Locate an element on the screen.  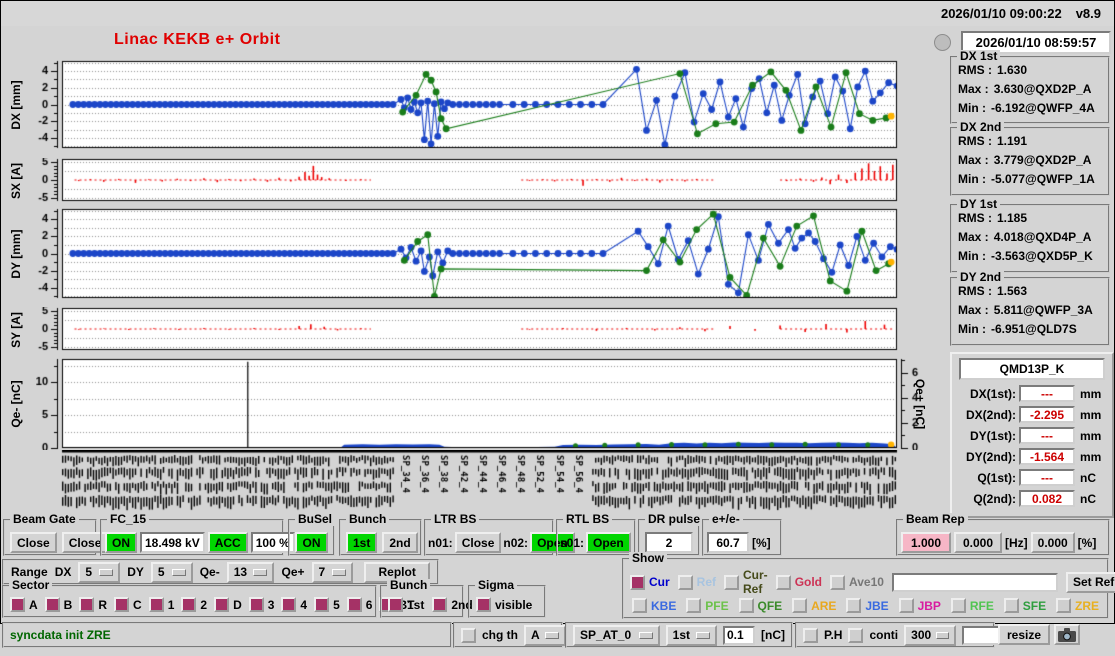
ltr-n02-open-button: Open is located at coordinates (552, 542).